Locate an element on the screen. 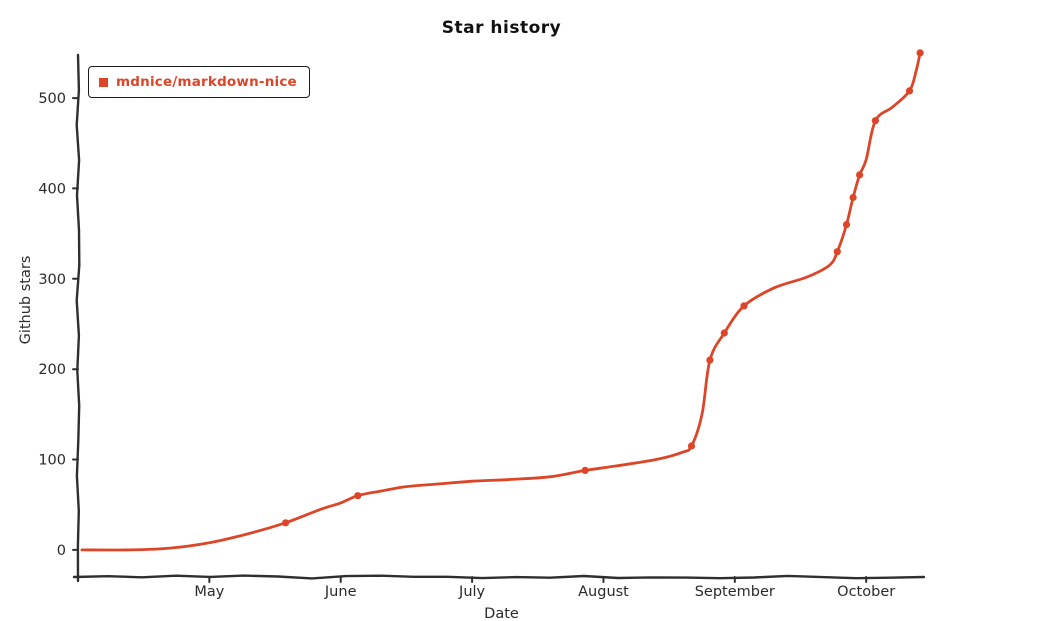 The image size is (1054, 621). legend: mdnice/markdown-nice is located at coordinates (199, 82).